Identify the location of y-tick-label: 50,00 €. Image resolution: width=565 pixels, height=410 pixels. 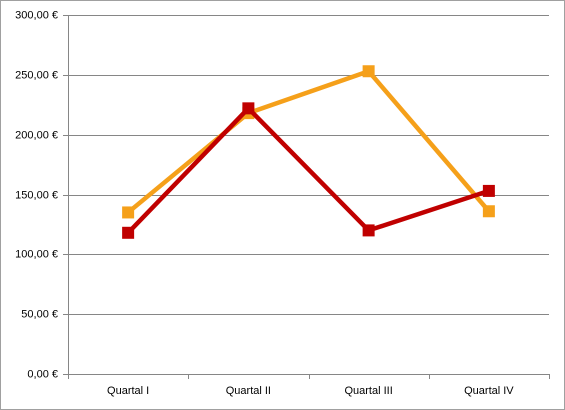
(39, 314).